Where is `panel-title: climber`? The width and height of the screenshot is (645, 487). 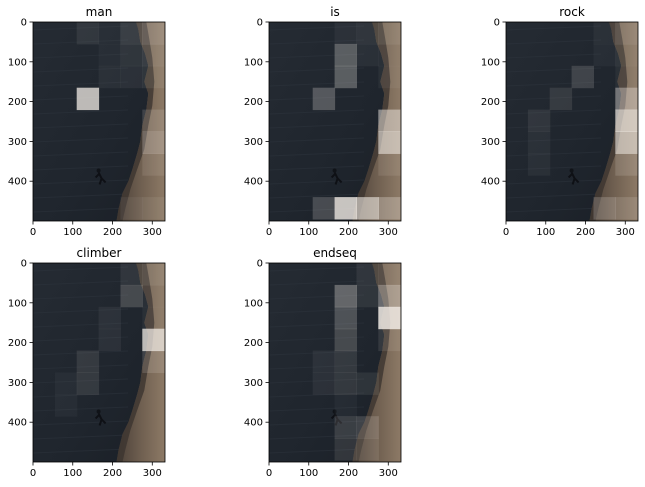 panel-title: climber is located at coordinates (99, 253).